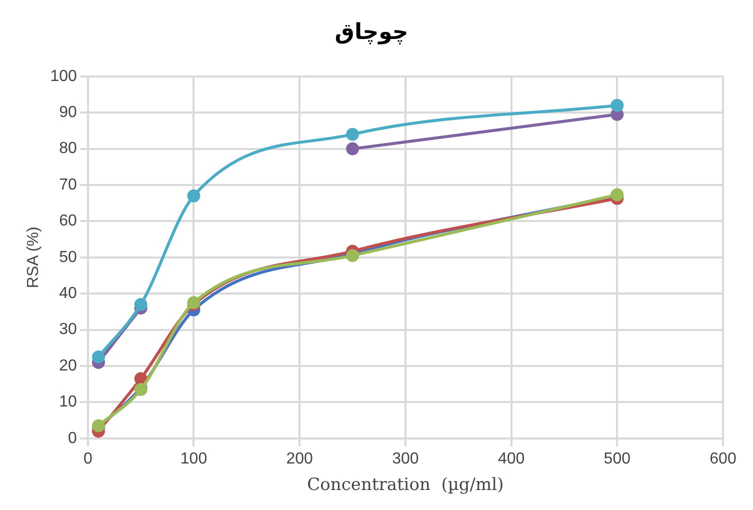 The height and width of the screenshot is (510, 753). Describe the element at coordinates (405, 485) in the screenshot. I see `x-axis-title: Concentration (µg/ml)` at that location.